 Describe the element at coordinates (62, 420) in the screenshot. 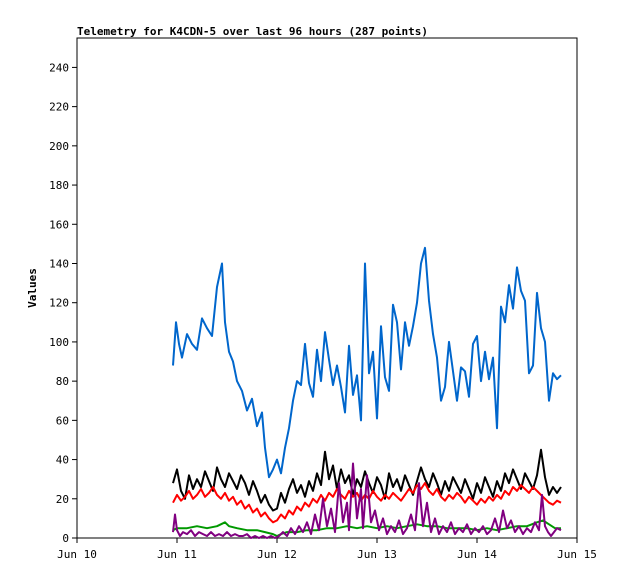

I see `y-tick-label: 60` at that location.